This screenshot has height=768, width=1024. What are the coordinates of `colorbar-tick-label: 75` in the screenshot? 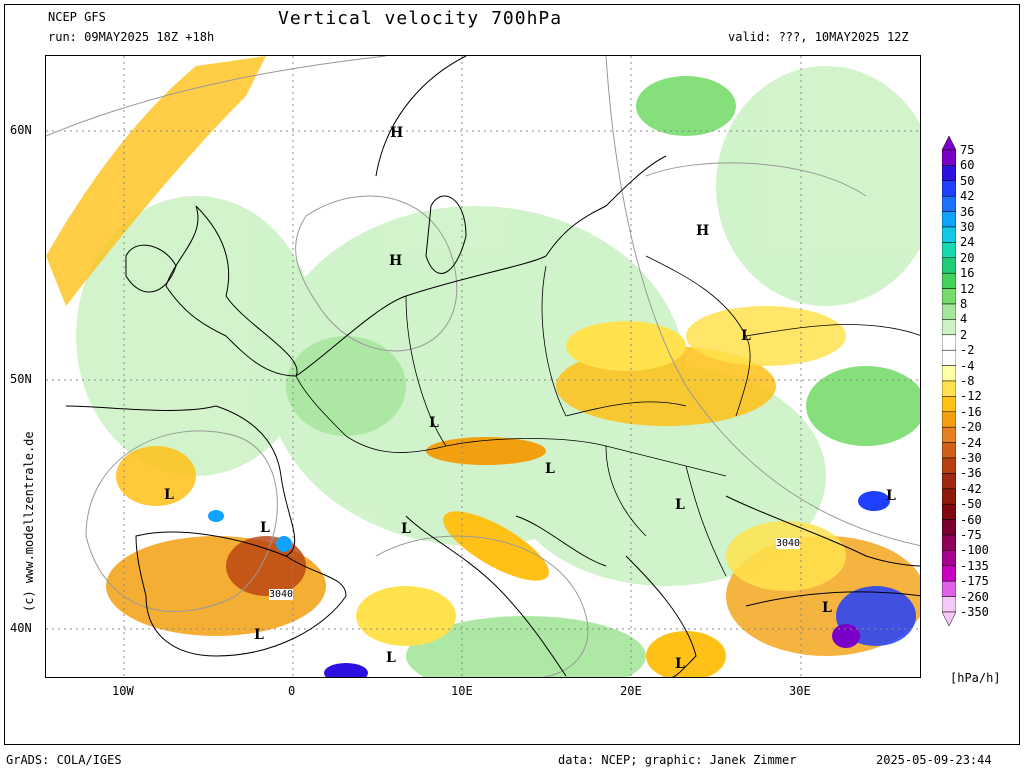 It's located at (967, 150).